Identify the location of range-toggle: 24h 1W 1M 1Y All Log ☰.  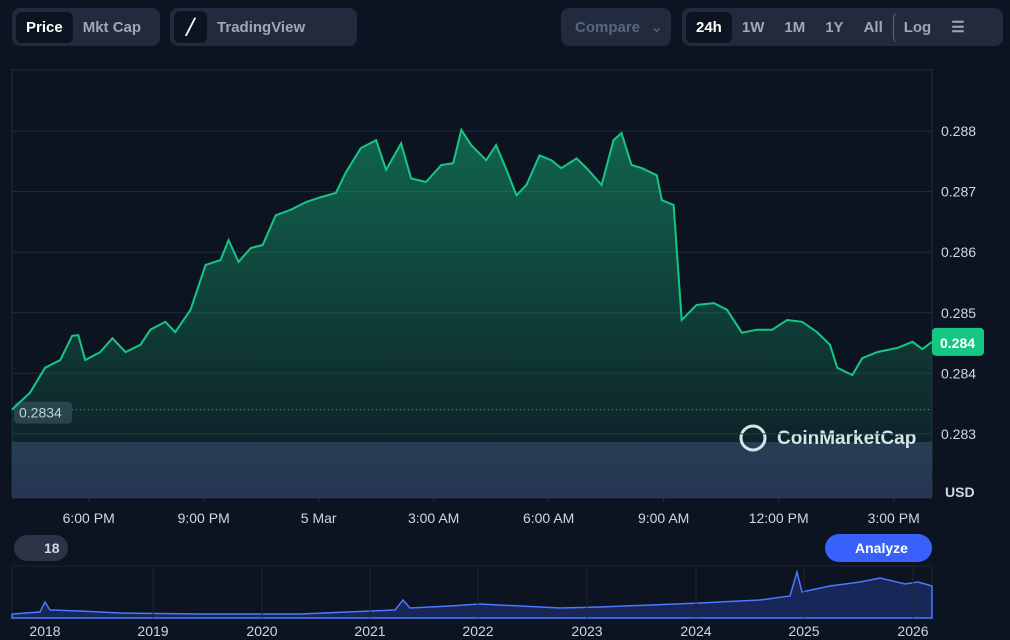
(842, 27).